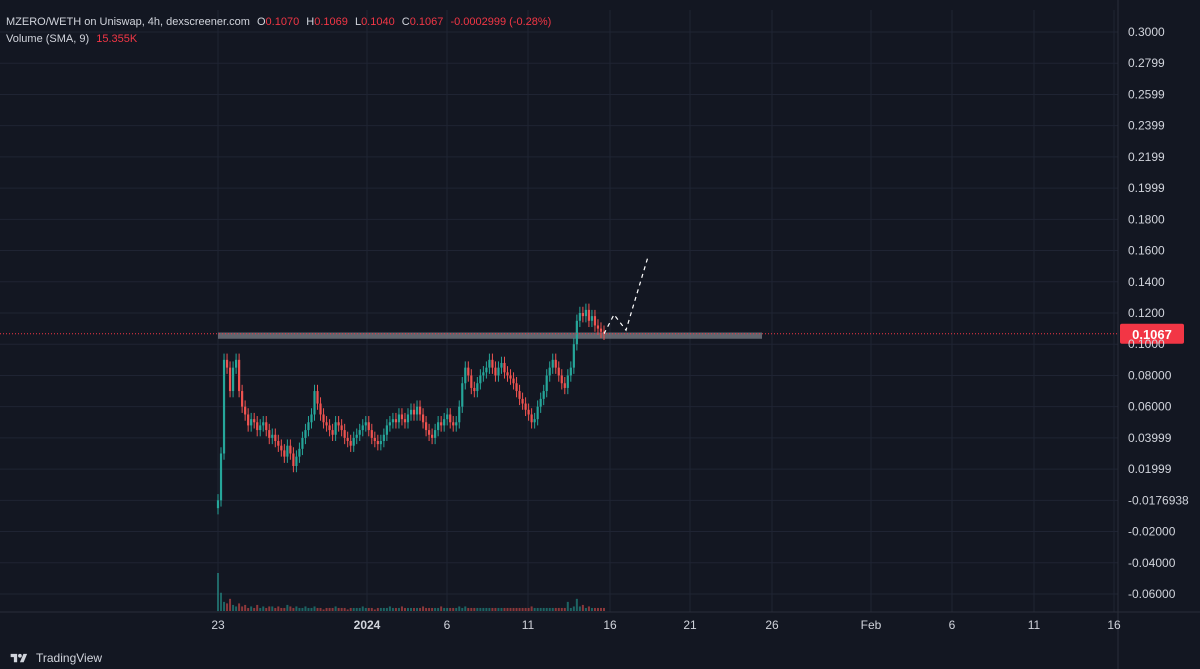 Image resolution: width=1200 pixels, height=669 pixels. What do you see at coordinates (426, 22) in the screenshot?
I see `close-value: 0.1067` at bounding box center [426, 22].